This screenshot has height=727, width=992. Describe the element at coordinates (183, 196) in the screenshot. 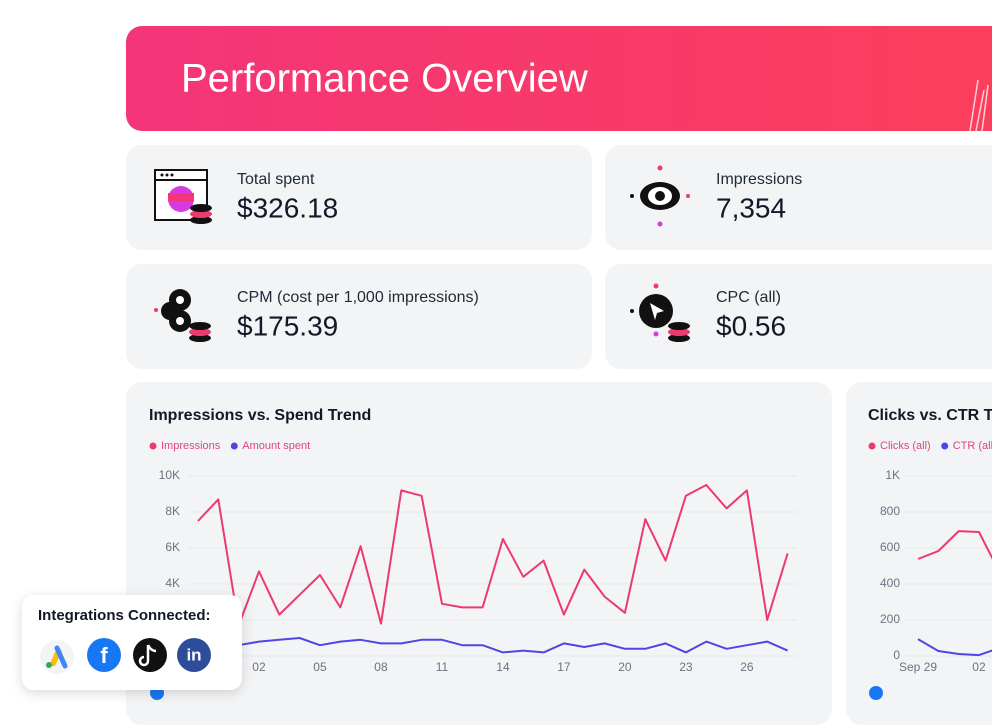

I see `icon-spent` at that location.